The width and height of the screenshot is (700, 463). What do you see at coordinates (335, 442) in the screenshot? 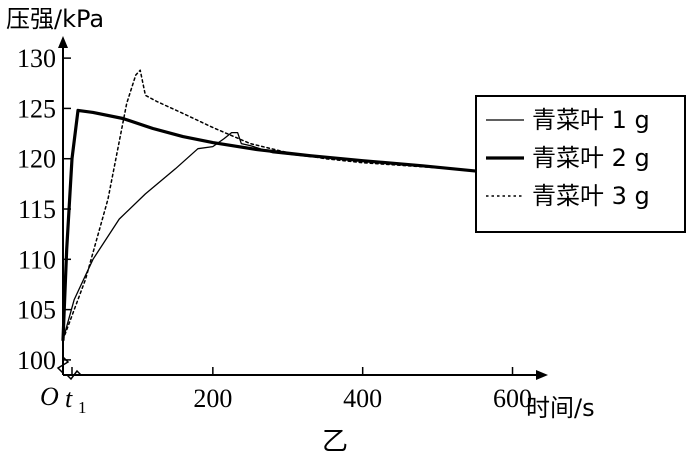
I see `caption: 乙` at bounding box center [335, 442].